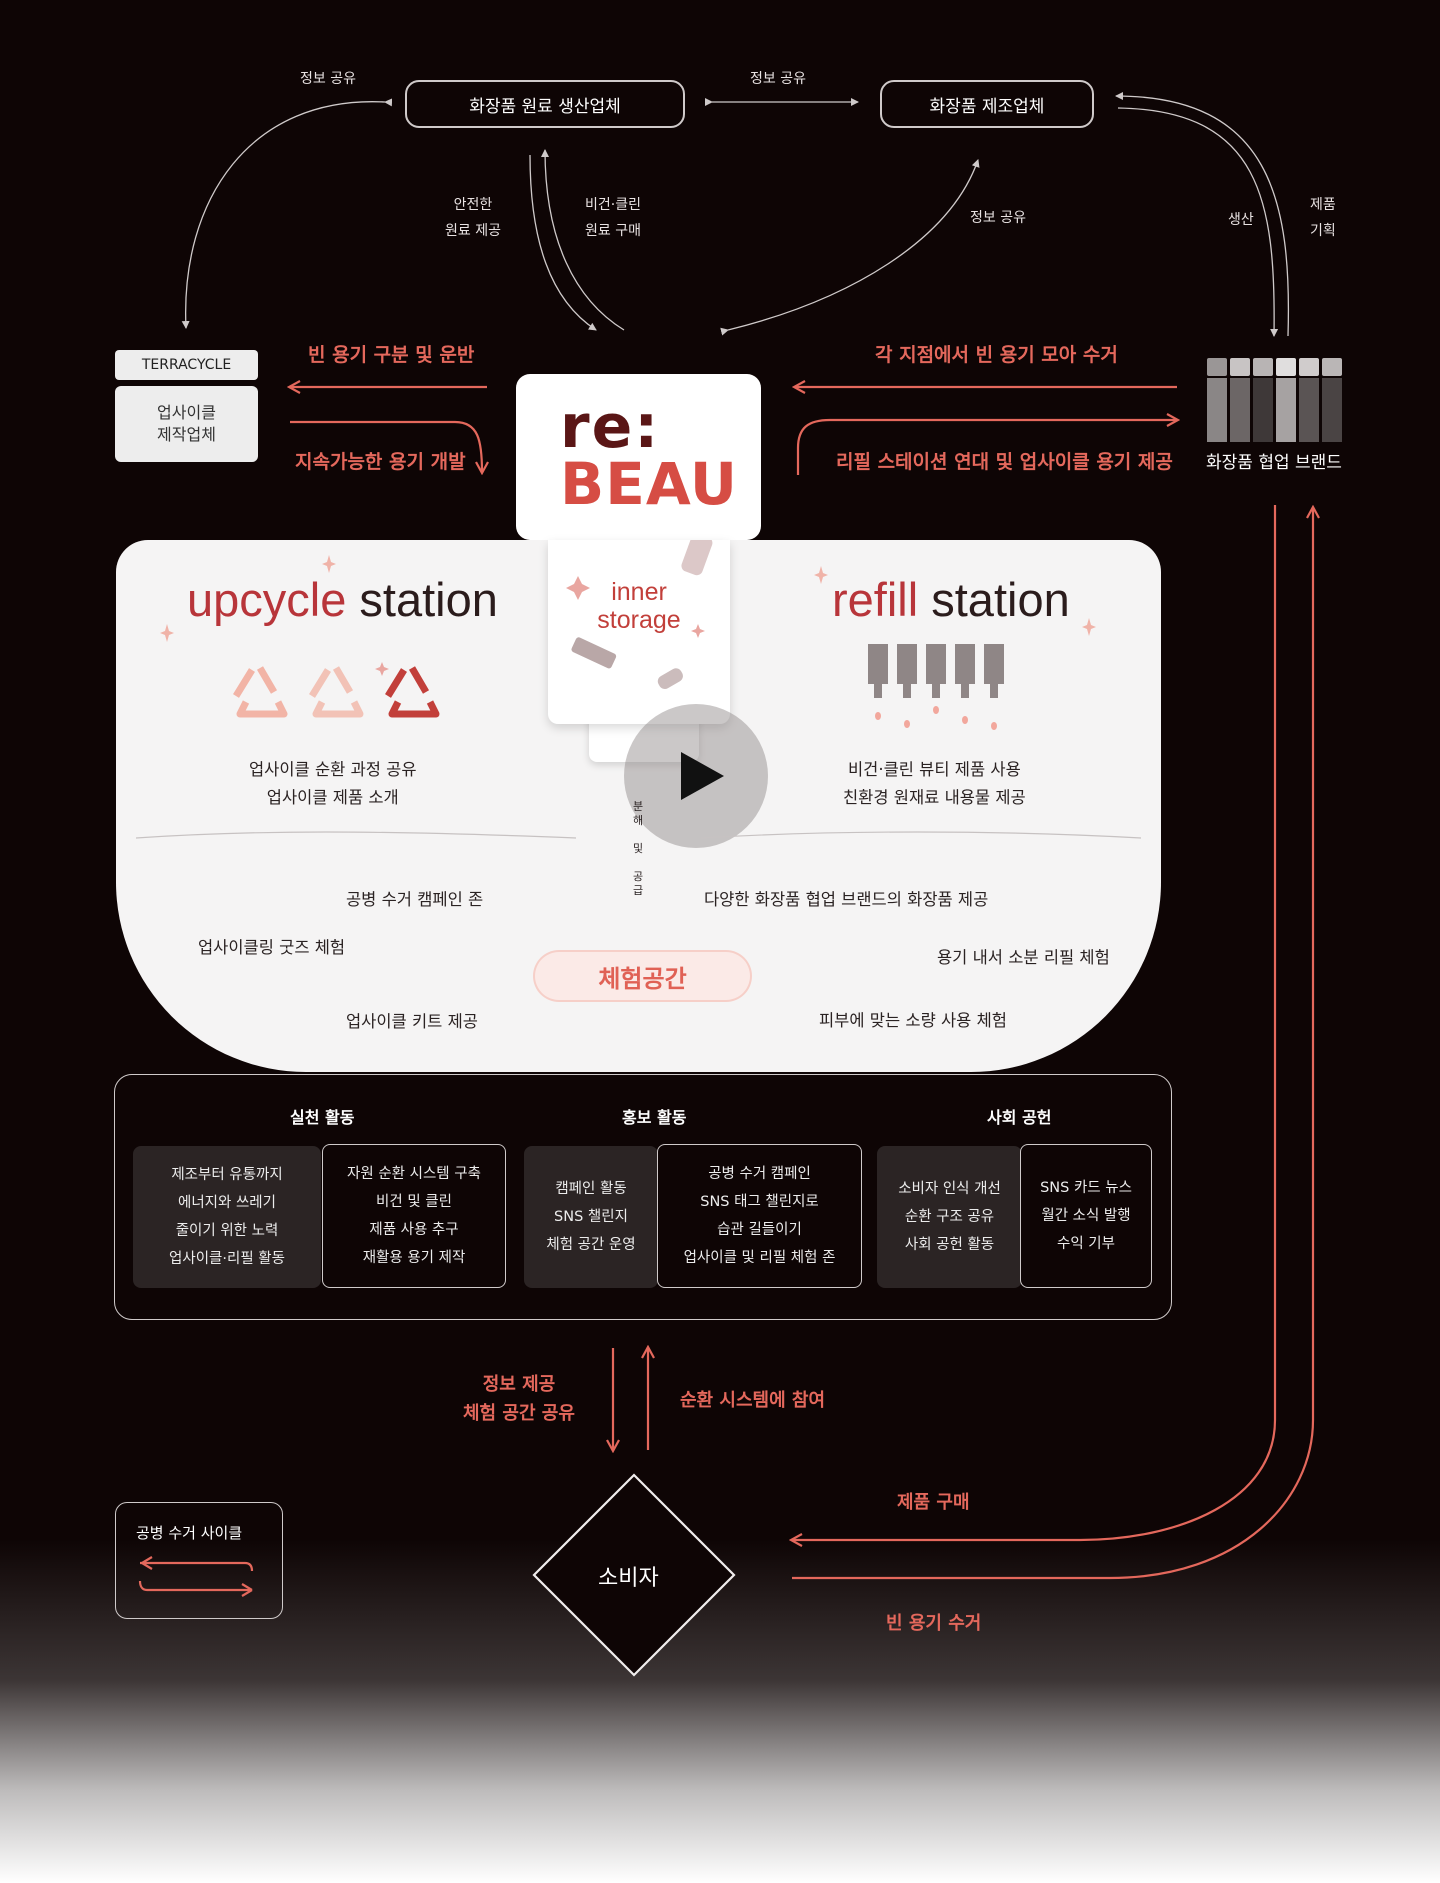 This screenshot has height=1883, width=1440. Describe the element at coordinates (638, 848) in the screenshot. I see `split-supply-label: 분 해 및 공 급` at that location.